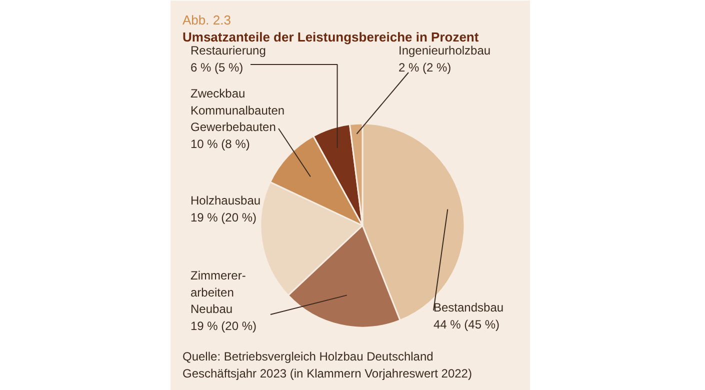 Image resolution: width=705 pixels, height=390 pixels. Describe the element at coordinates (327, 365) in the screenshot. I see `source-note: Quelle: Betriebsvergleich Holzbau Deutschland Geschäftsjahr 2023 (in Klammern Vorjahreswert 2022)` at that location.